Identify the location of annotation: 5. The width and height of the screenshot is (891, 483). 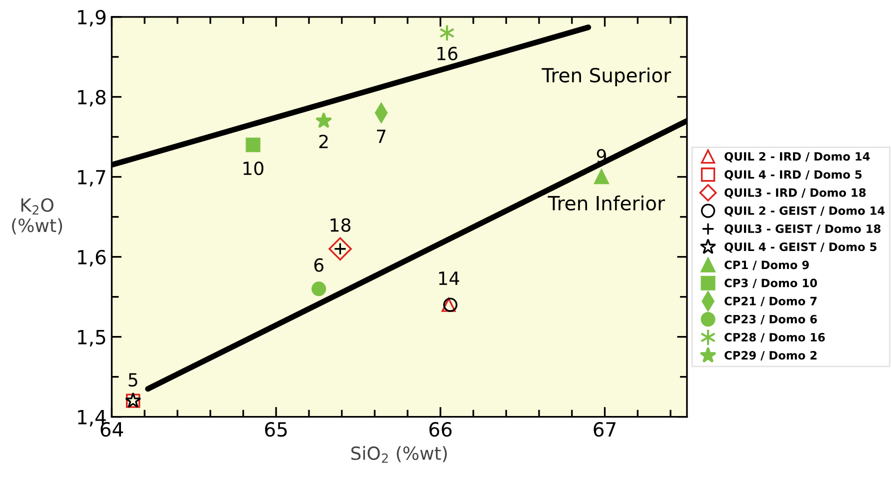
(133, 380).